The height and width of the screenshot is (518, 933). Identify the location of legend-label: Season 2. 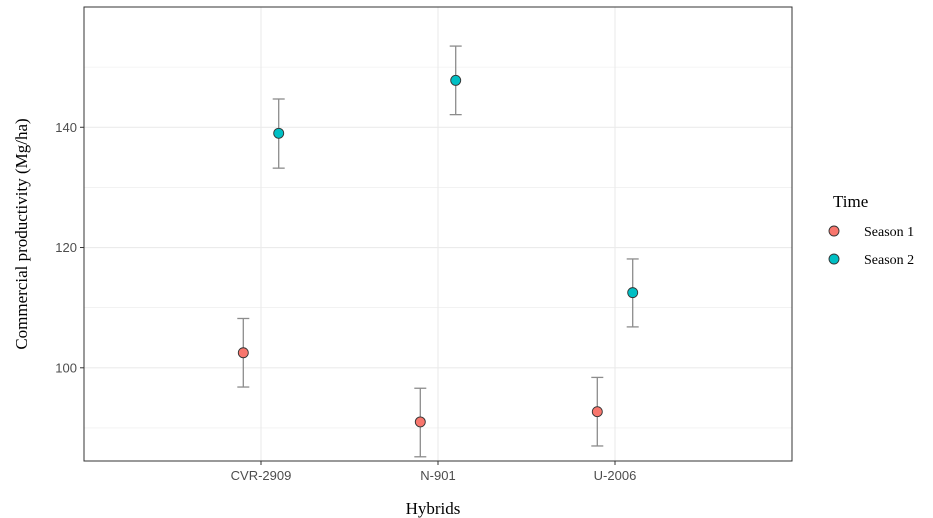
(889, 260).